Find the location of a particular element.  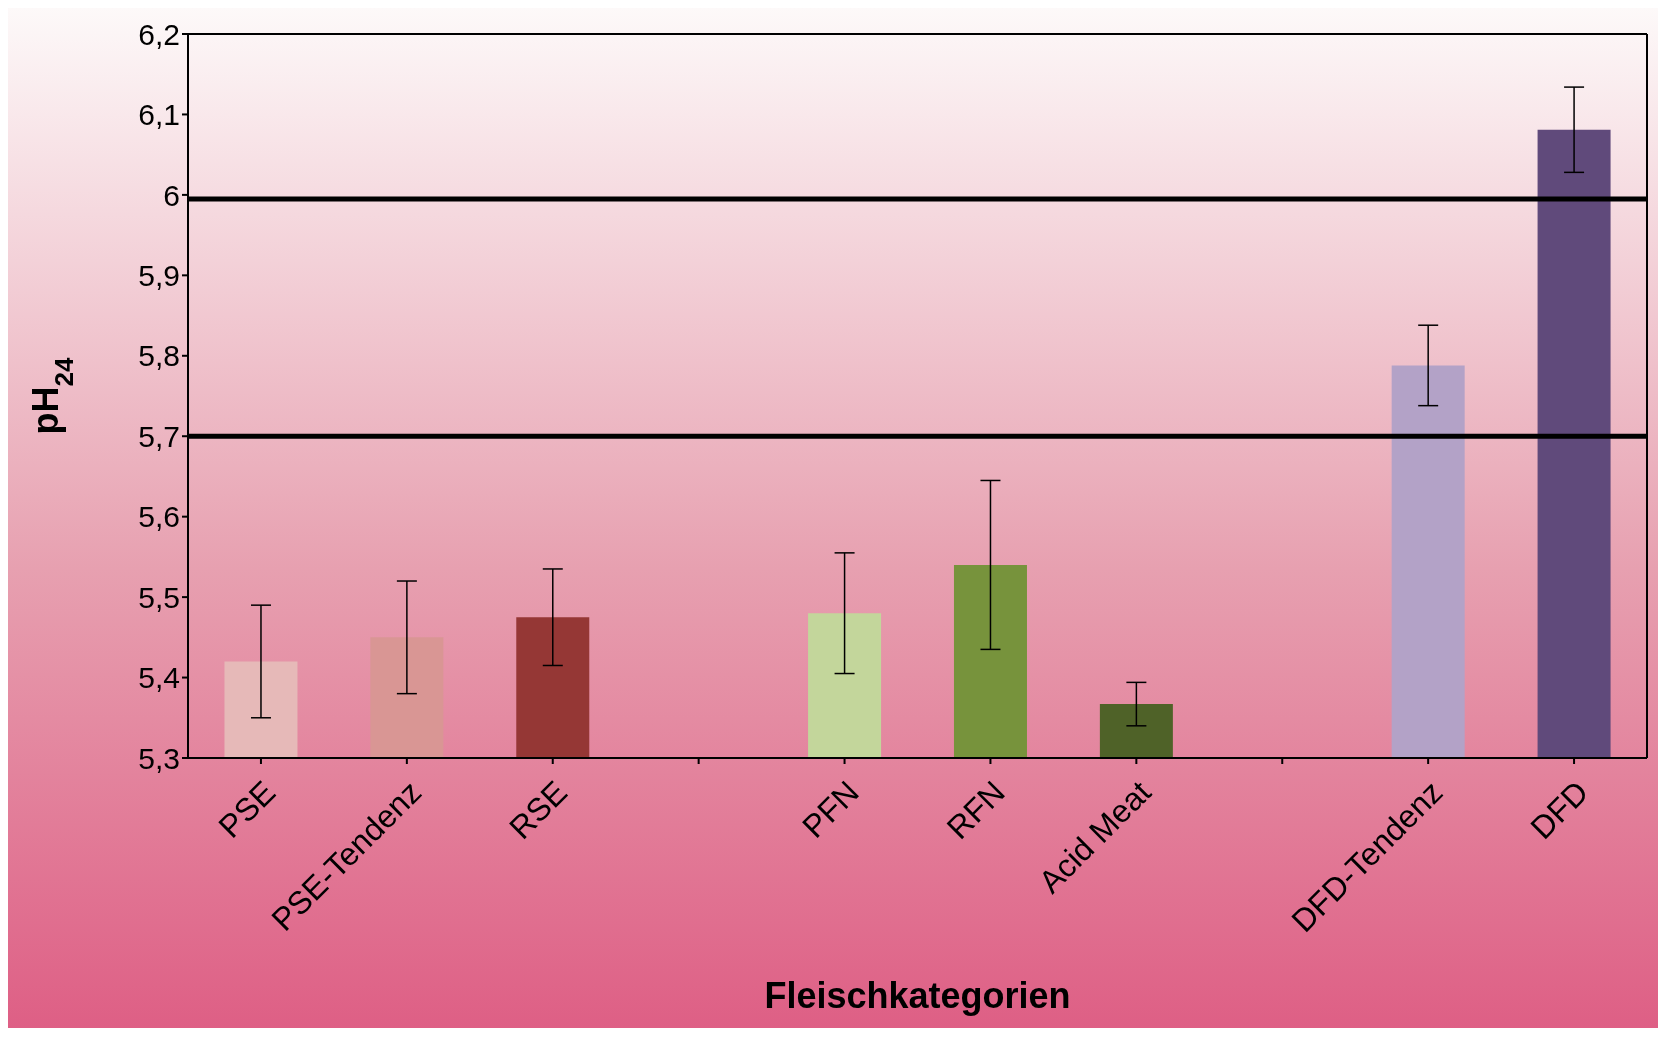

y-tick-label: 5,4 is located at coordinates (159, 678).